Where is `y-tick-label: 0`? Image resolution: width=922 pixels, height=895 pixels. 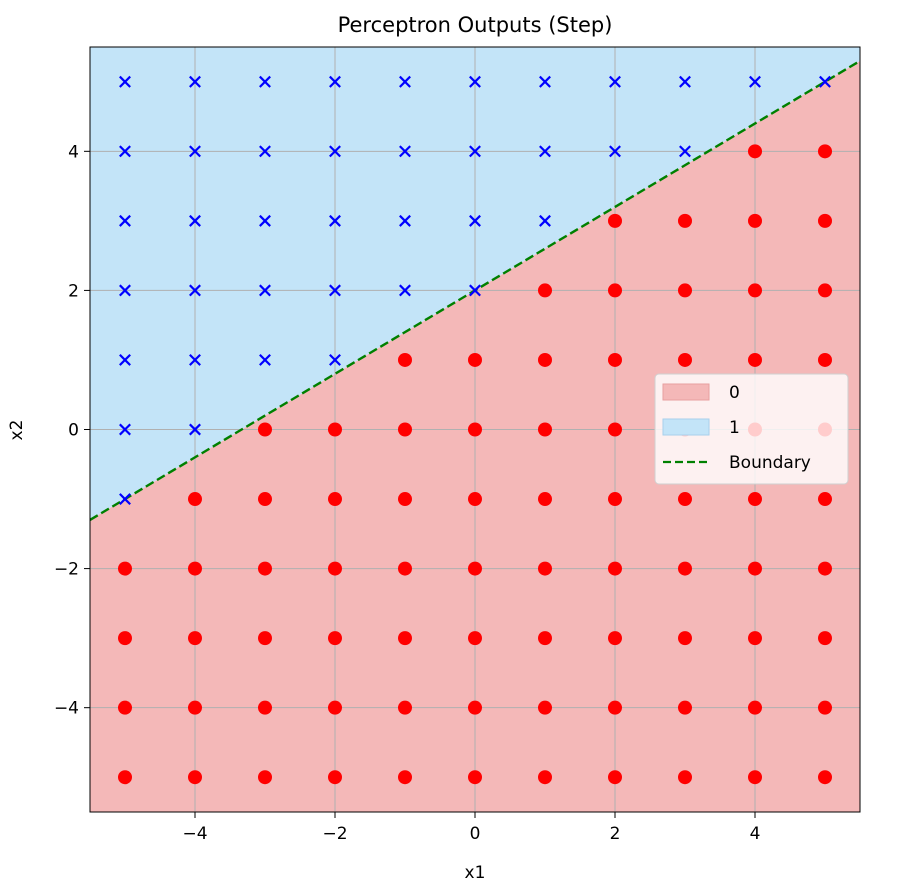 y-tick-label: 0 is located at coordinates (73, 431).